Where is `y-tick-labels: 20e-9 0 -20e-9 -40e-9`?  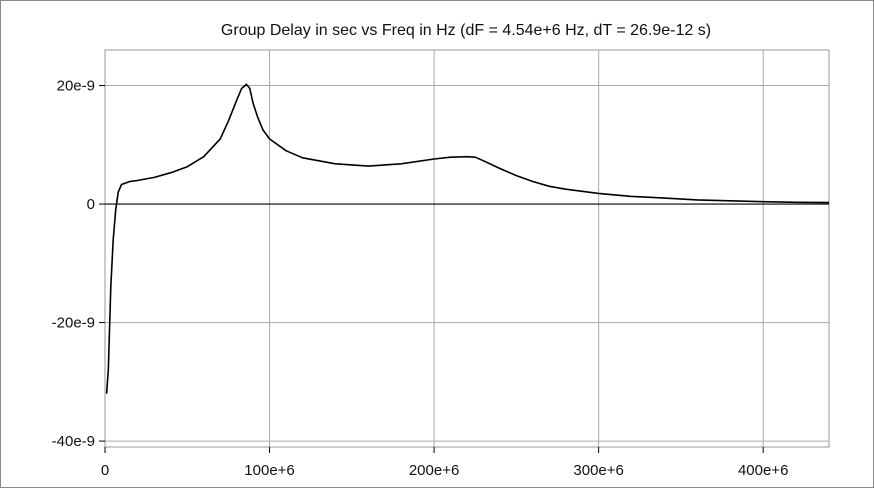 y-tick-labels: 20e-9 0 -20e-9 -40e-9 is located at coordinates (78, 264).